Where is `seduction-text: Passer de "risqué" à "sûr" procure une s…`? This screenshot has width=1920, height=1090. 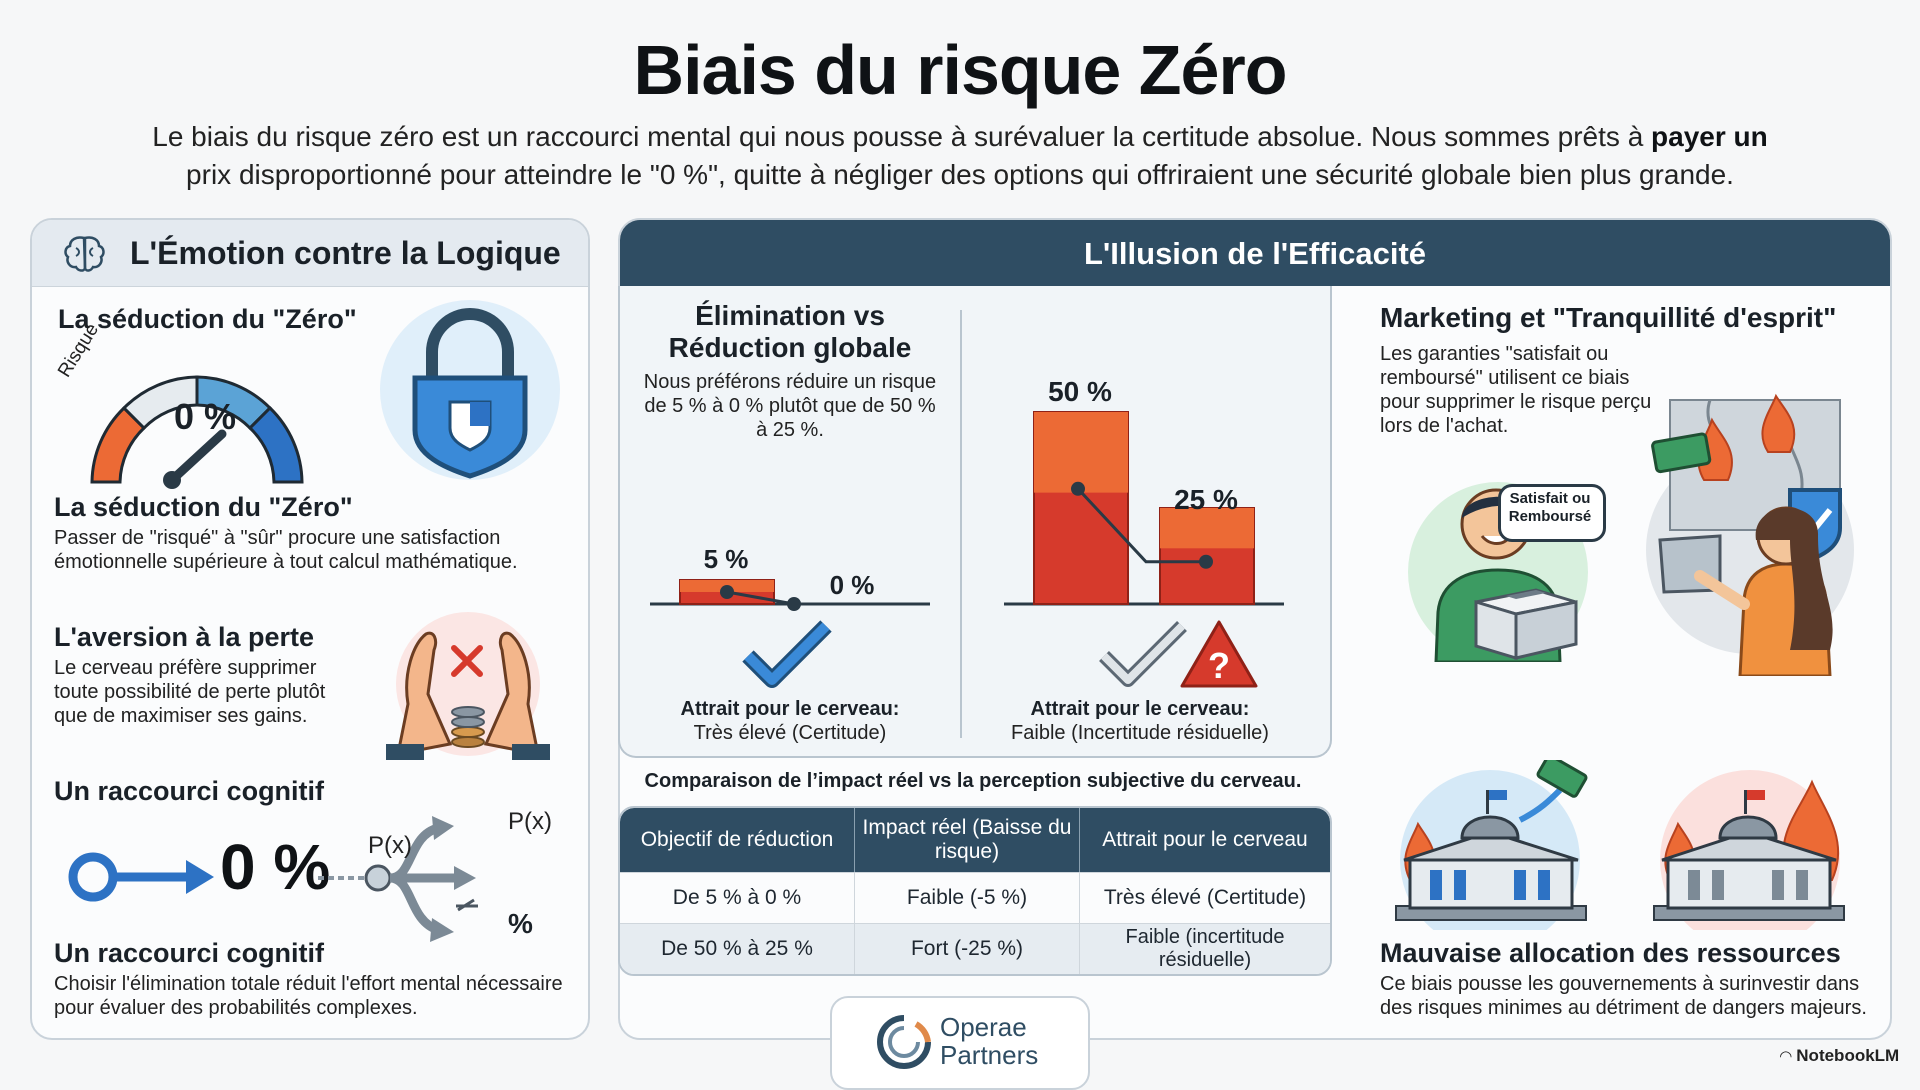
seduction-text: Passer de "risqué" à "sûr" procure une s… is located at coordinates (286, 550).